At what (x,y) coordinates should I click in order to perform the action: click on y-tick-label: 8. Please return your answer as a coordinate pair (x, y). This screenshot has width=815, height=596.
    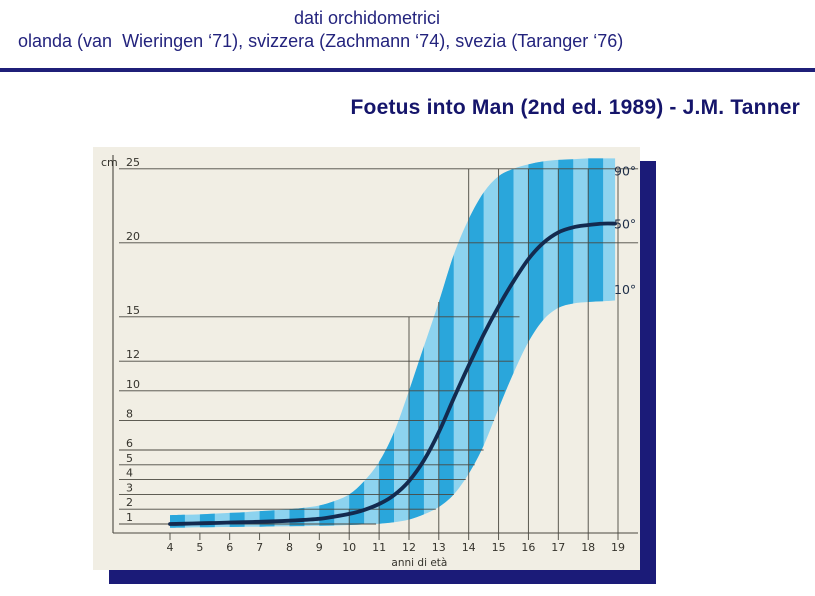
    Looking at the image, I should click on (129, 413).